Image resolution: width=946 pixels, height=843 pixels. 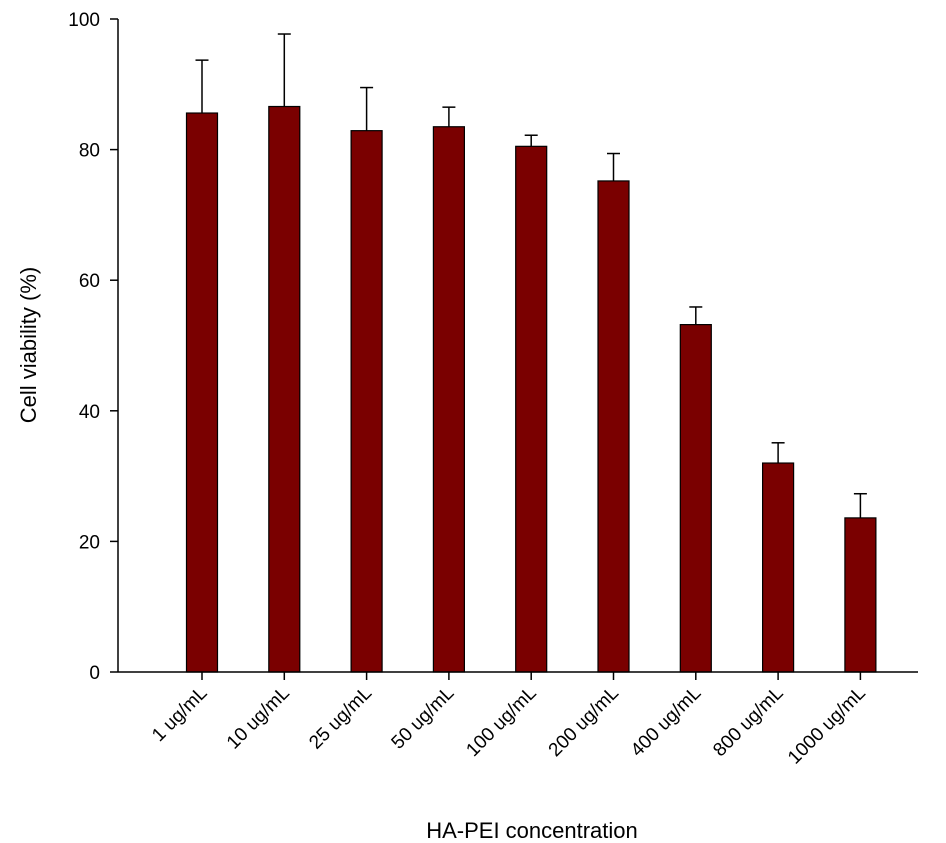 What do you see at coordinates (827, 726) in the screenshot?
I see `x-tick-label: 1000 ug/mL` at bounding box center [827, 726].